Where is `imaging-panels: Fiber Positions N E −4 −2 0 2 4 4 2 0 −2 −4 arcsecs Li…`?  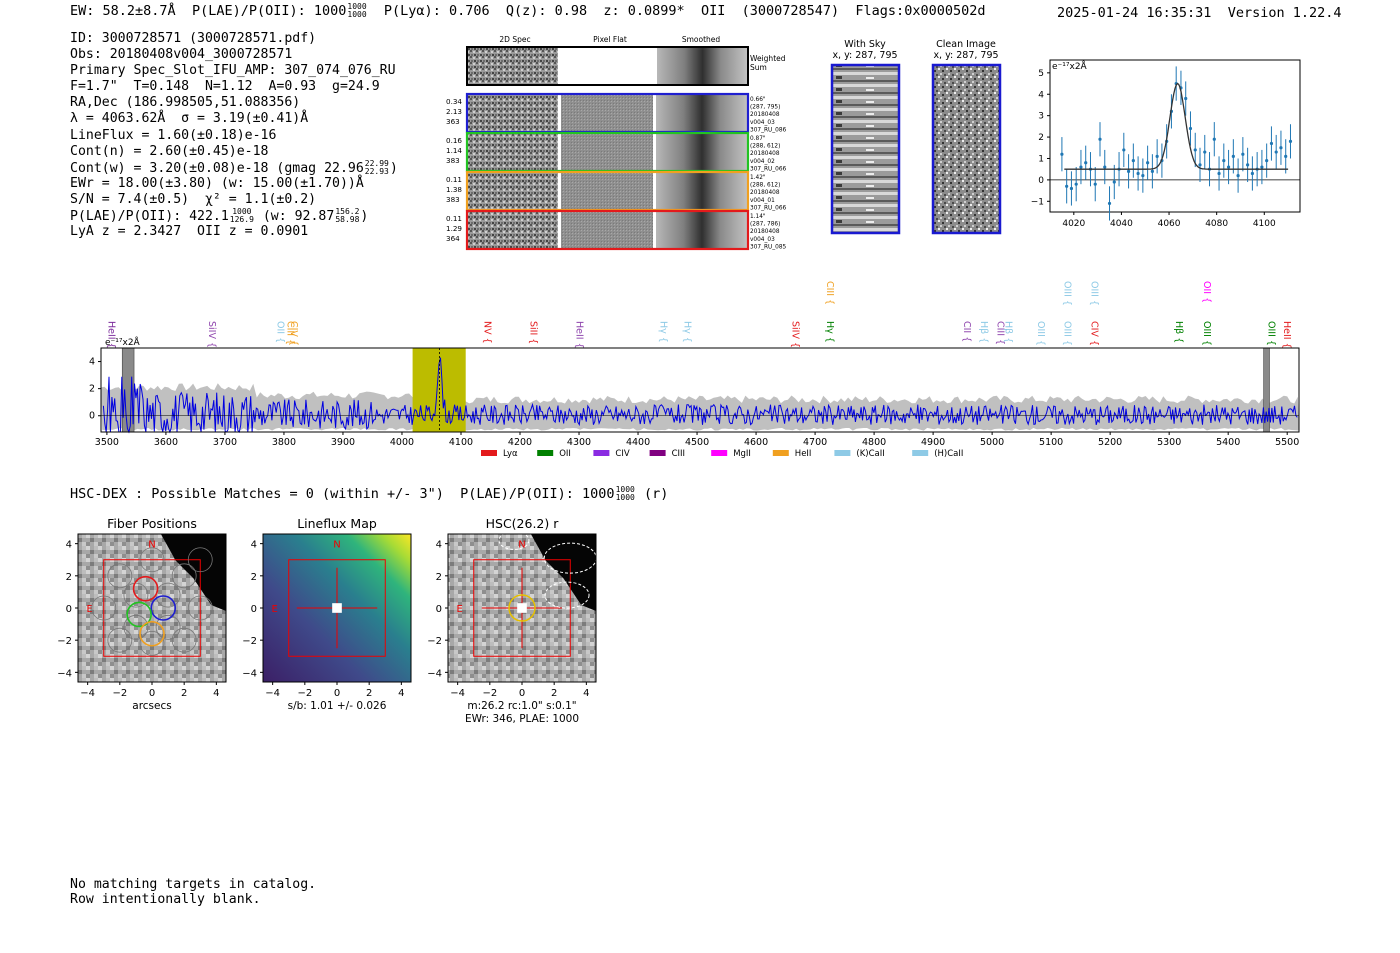 imaging-panels: Fiber Positions N E −4 −2 0 2 4 4 2 0 −2 −4 arcsecs Li… is located at coordinates (327, 620).